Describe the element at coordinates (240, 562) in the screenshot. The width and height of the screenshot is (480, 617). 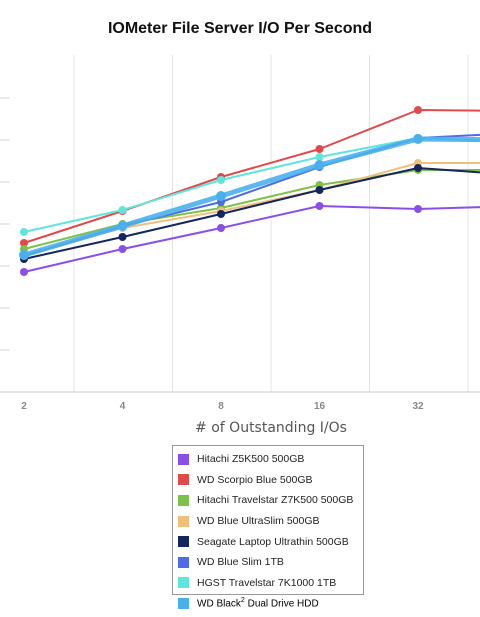
I see `legend-label: WD Blue Slim 1TB` at that location.